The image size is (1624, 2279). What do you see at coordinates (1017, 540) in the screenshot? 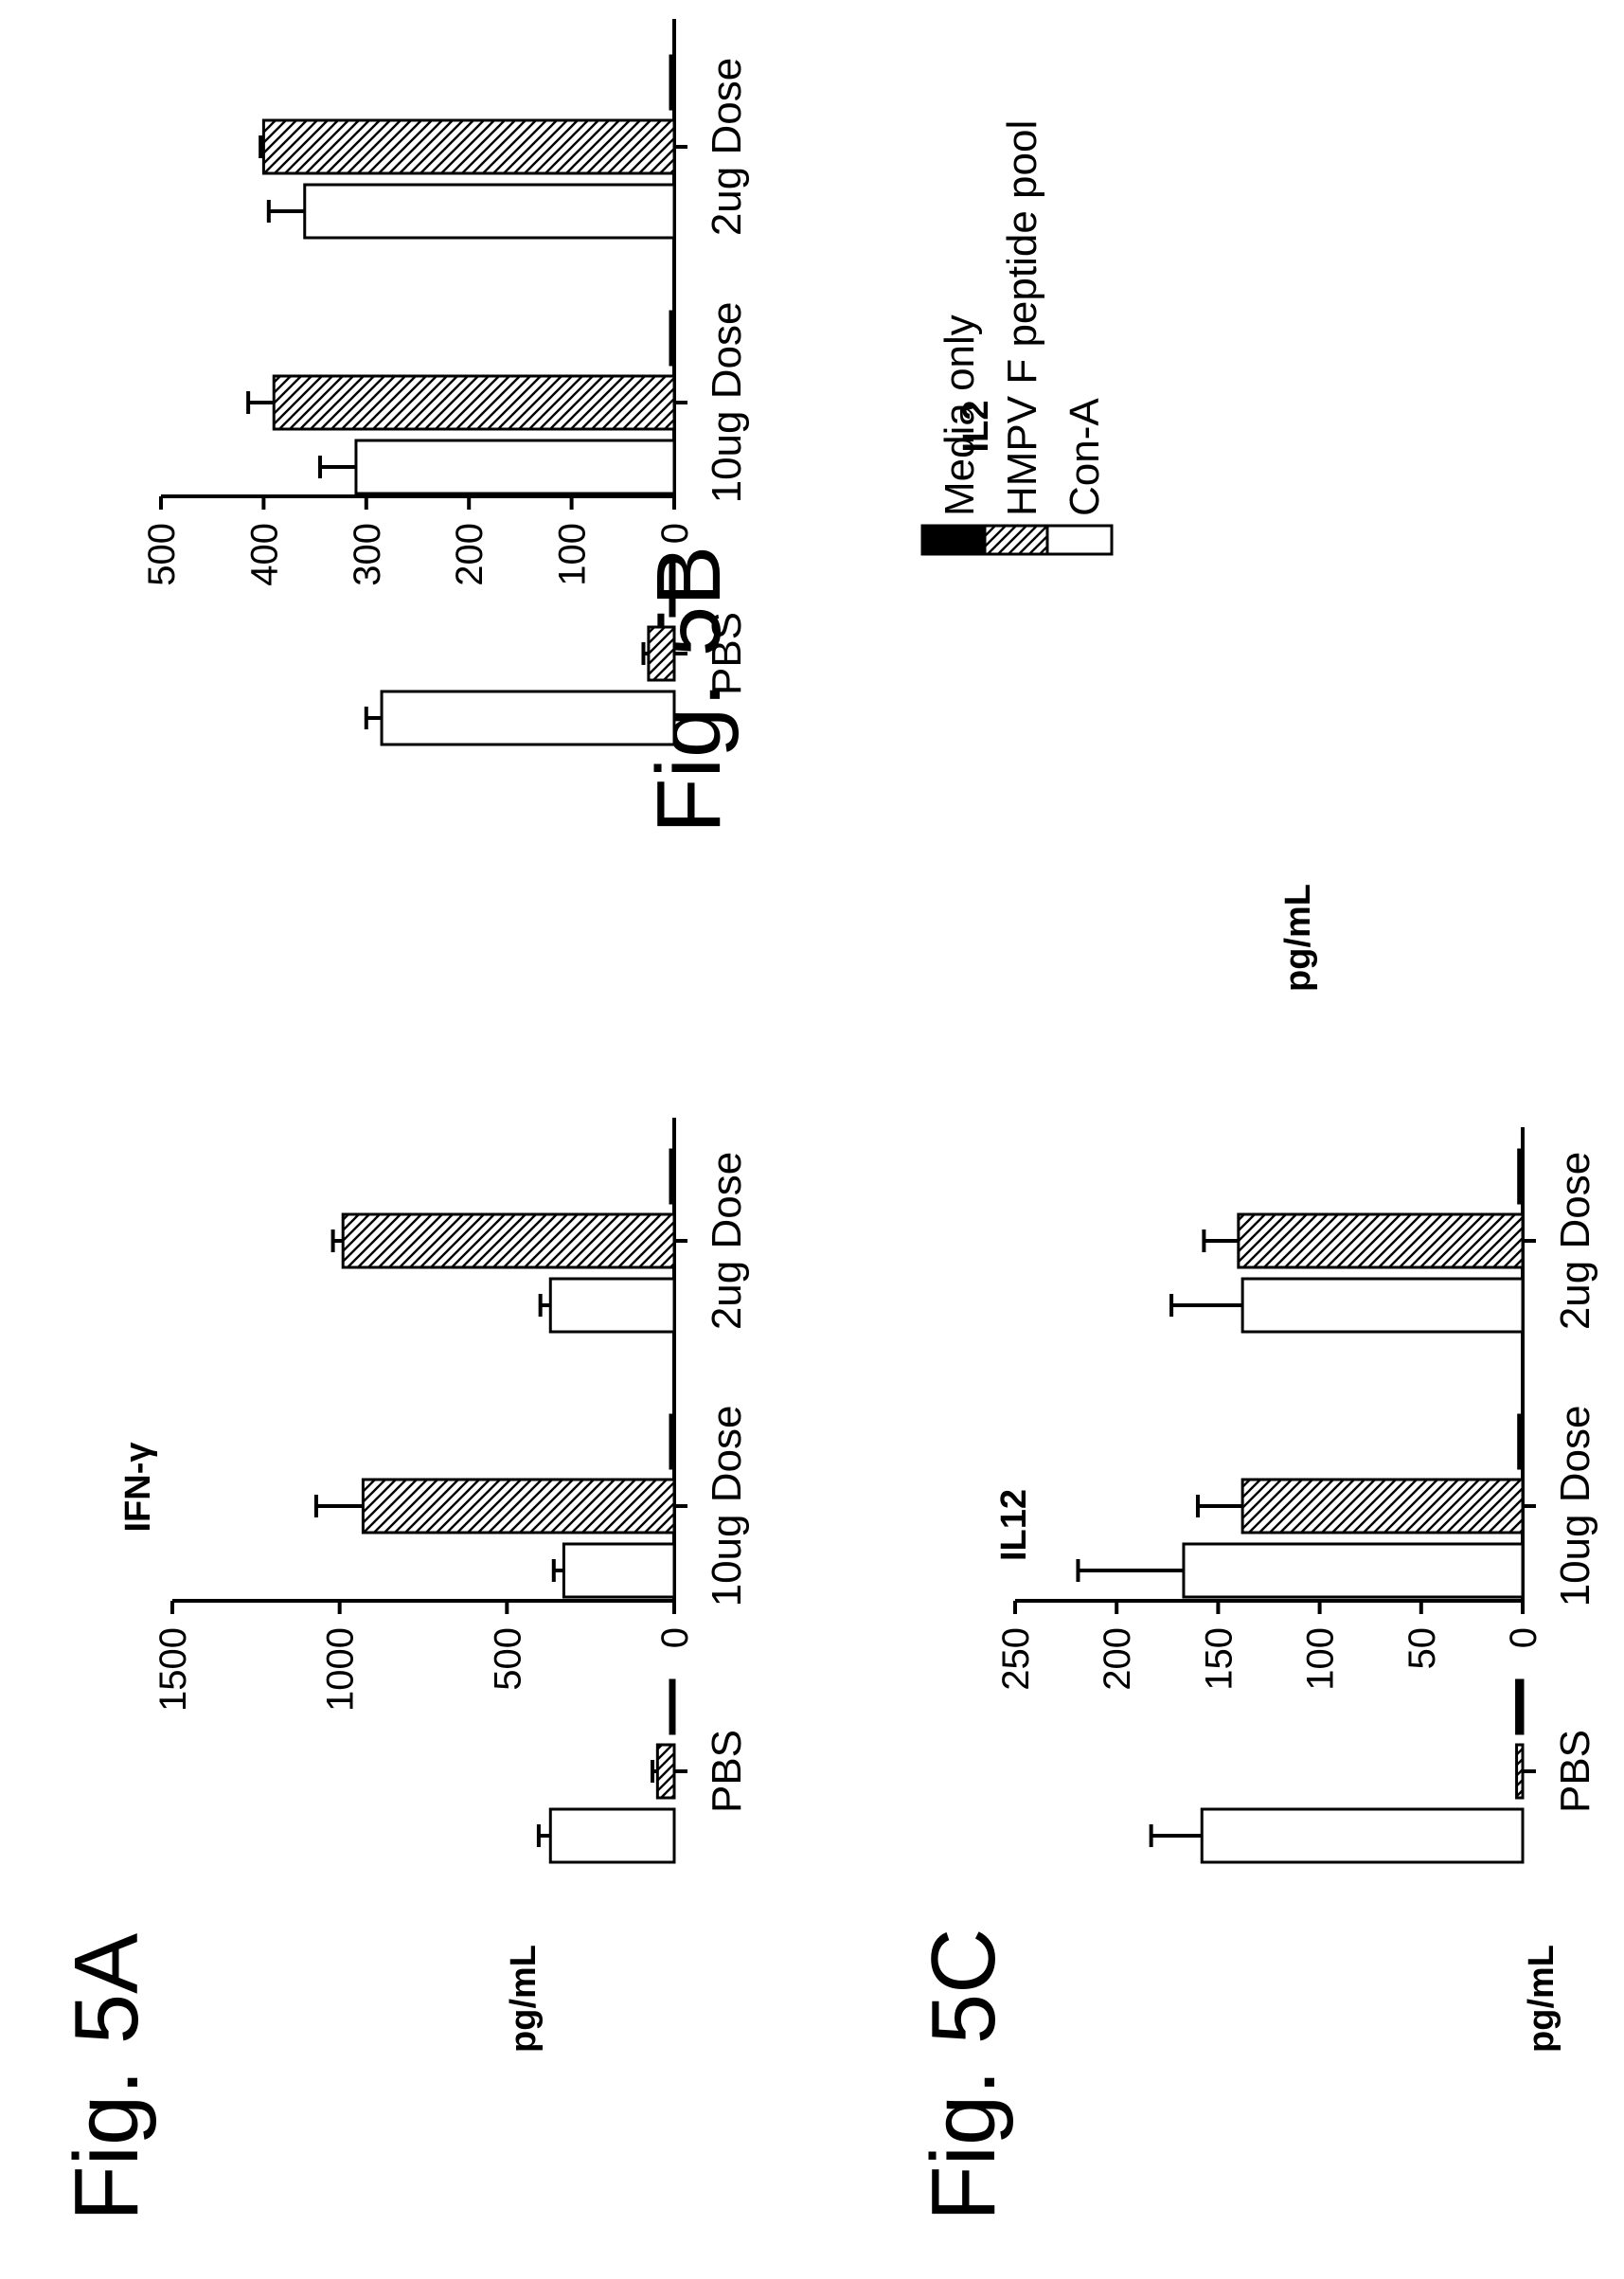
I see `legend-swatch-hmpv-f-peptide-pool` at bounding box center [1017, 540].